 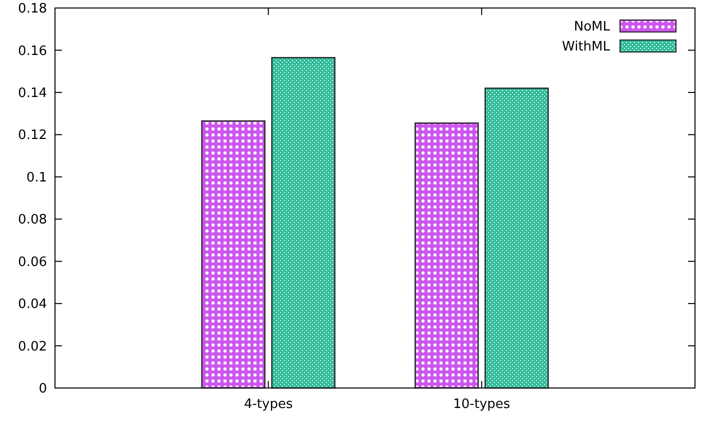 I want to click on legend-label: NoML, so click(x=592, y=27).